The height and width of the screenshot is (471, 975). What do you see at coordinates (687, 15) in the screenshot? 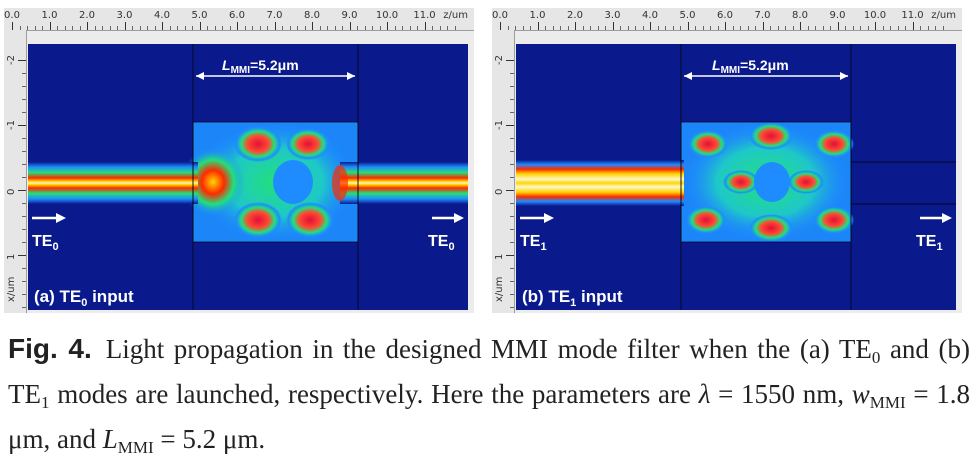
I see `z-tick-label: 5.0` at bounding box center [687, 15].